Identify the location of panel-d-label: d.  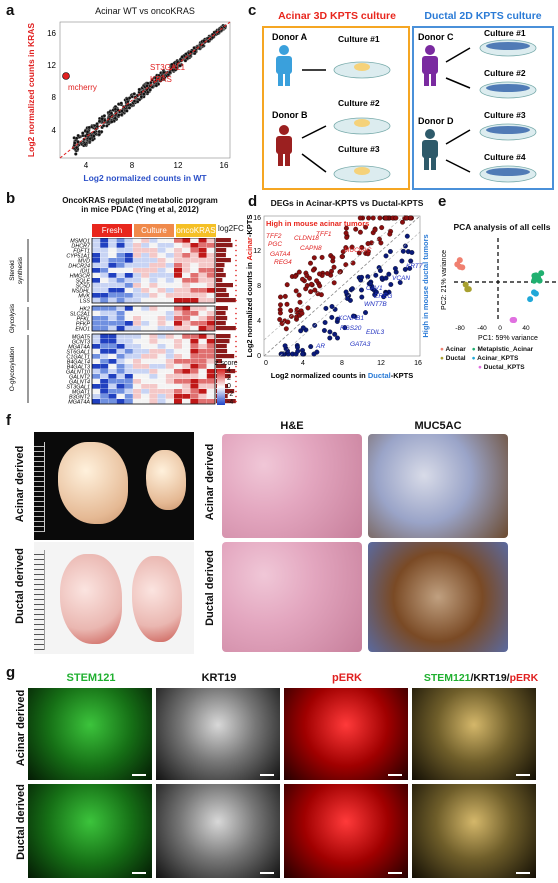
(253, 201).